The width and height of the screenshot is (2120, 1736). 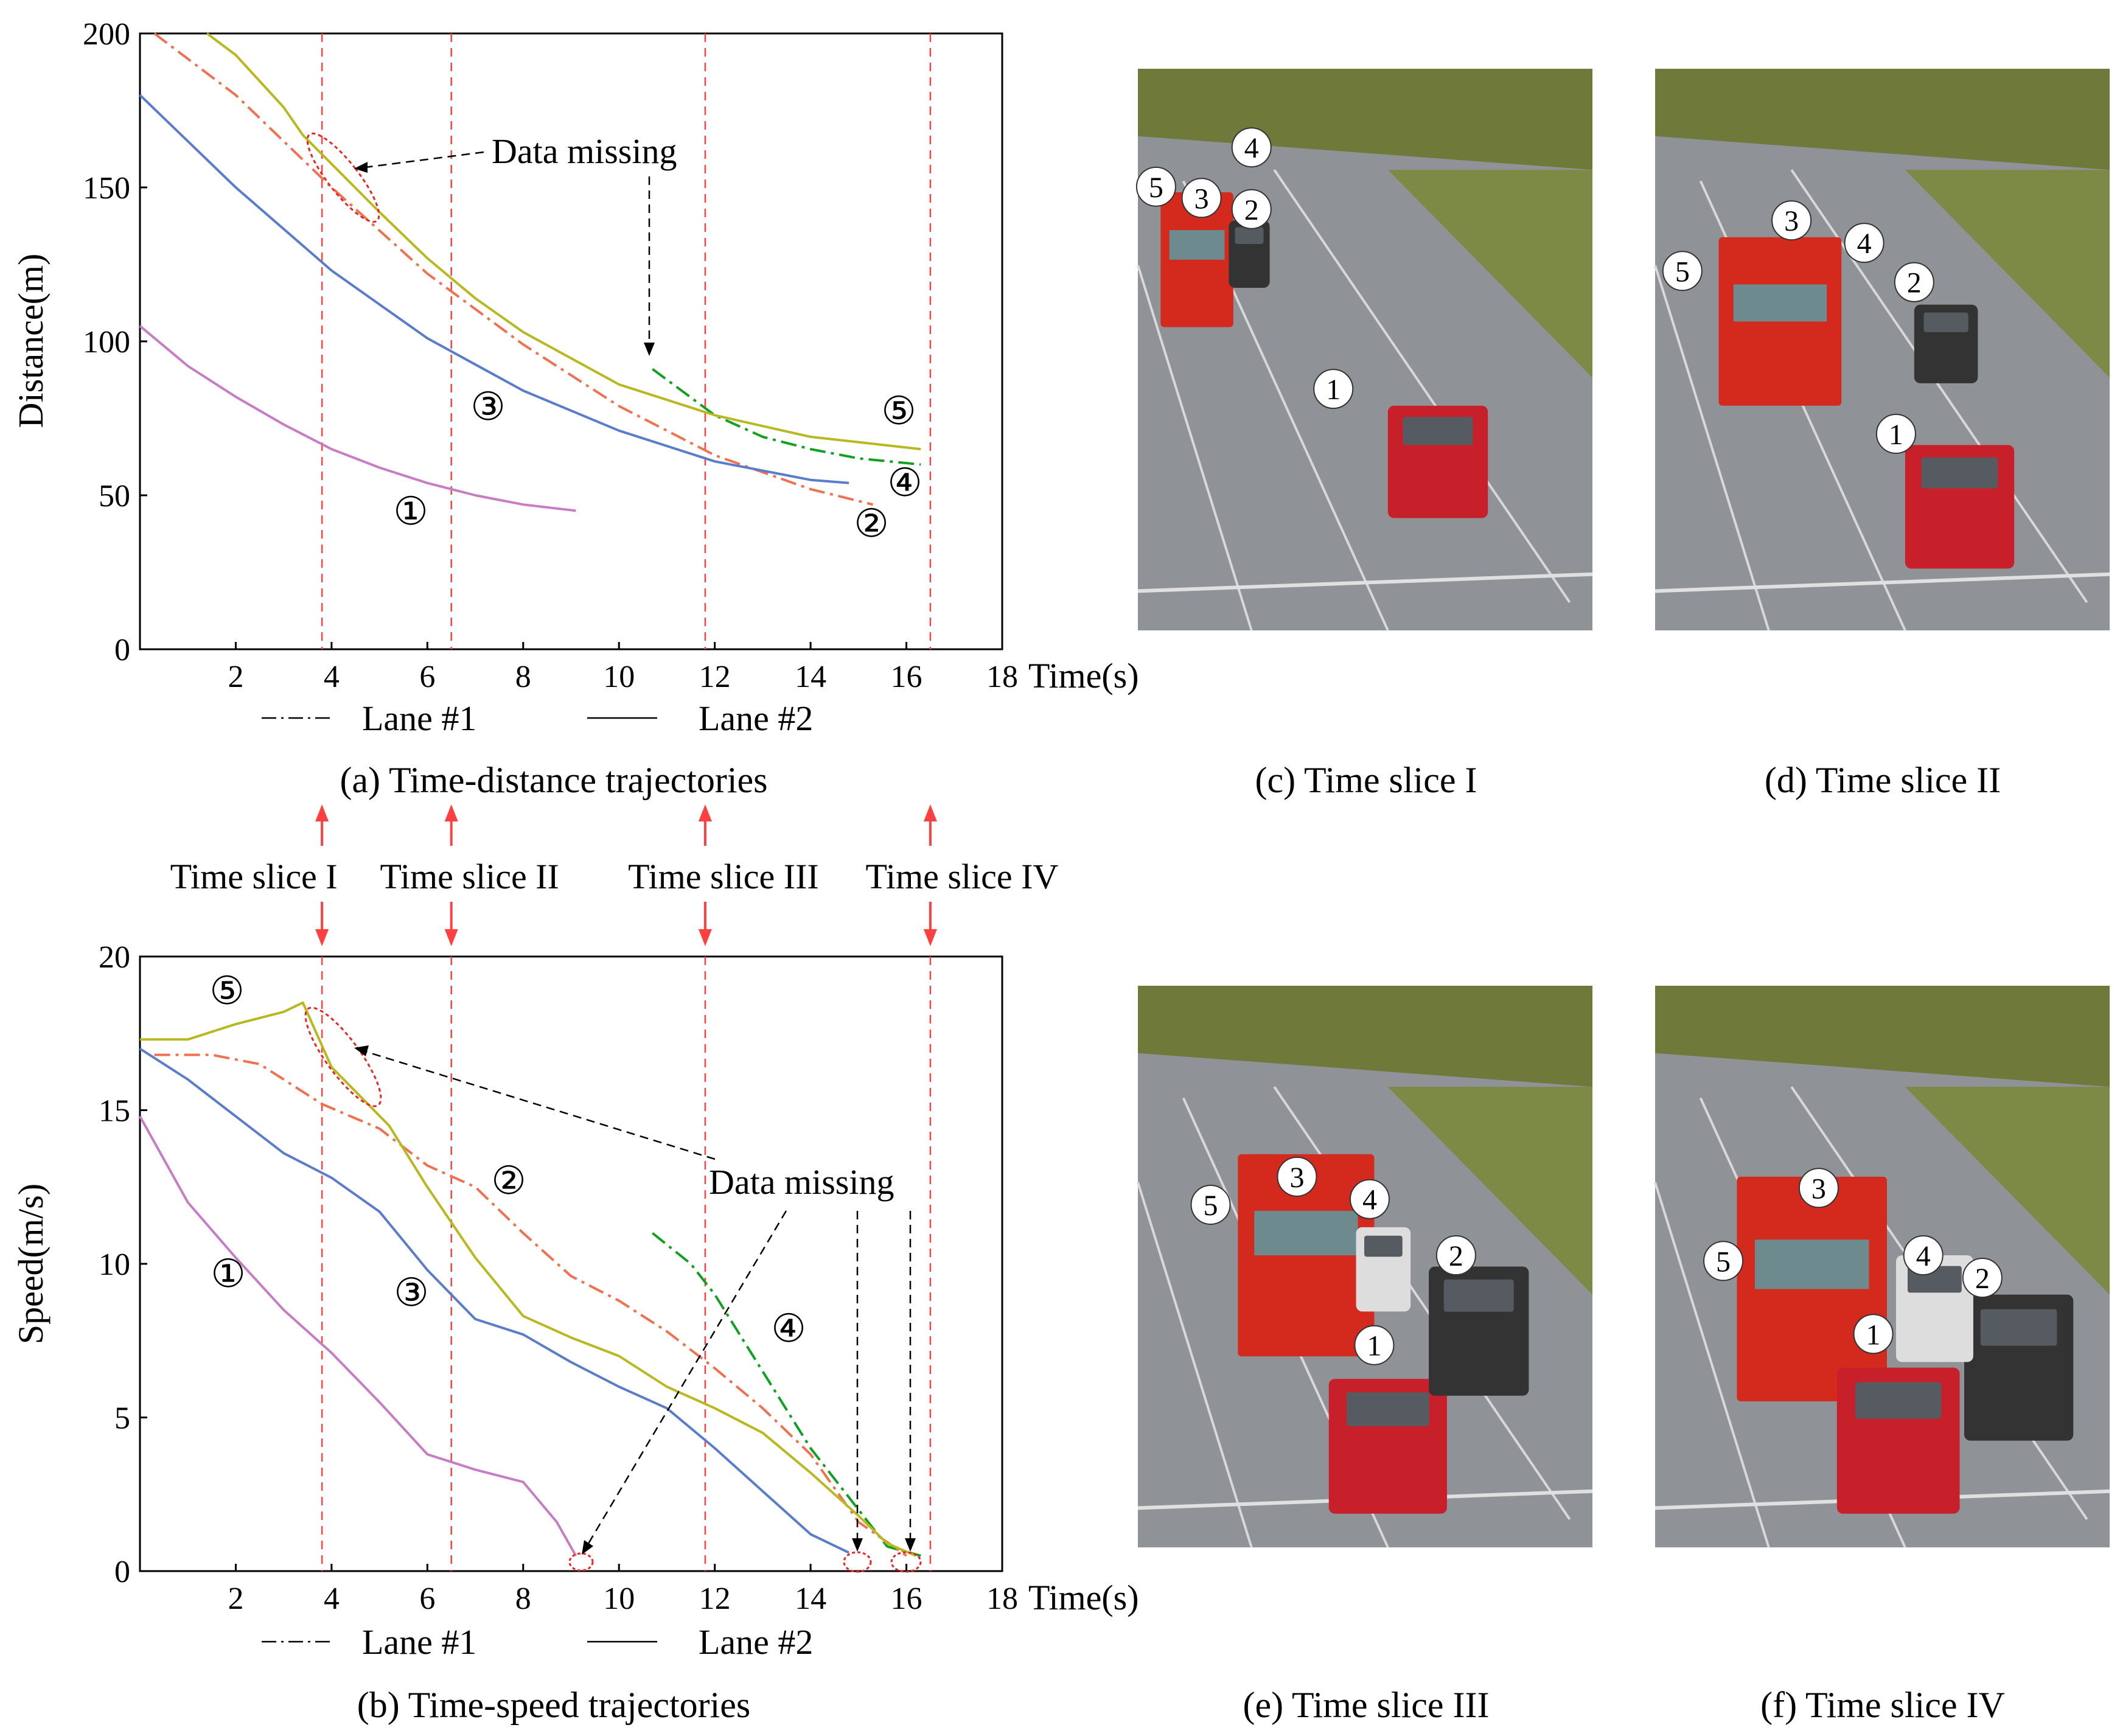 I want to click on photo-f-marker-label-3: 3, so click(x=1818, y=1189).